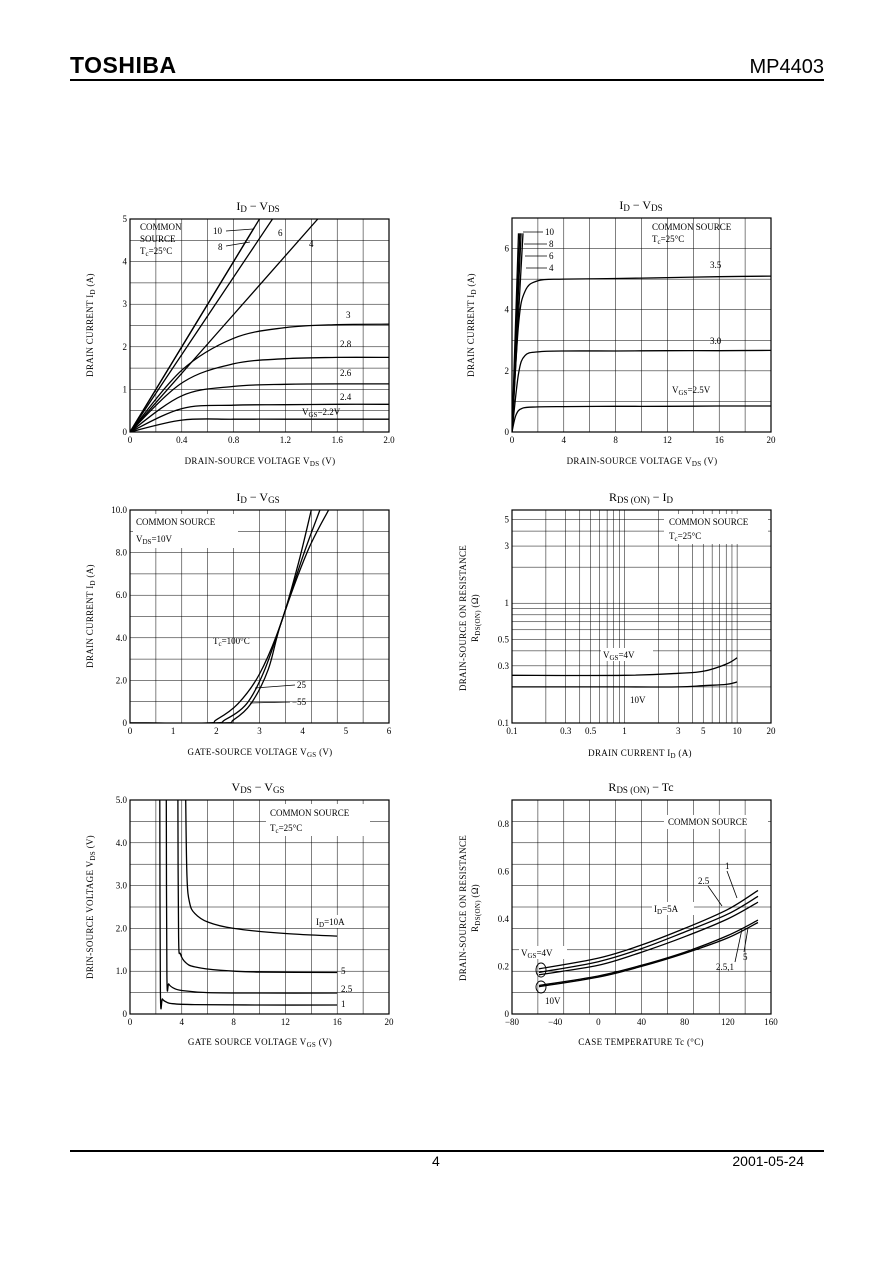 The height and width of the screenshot is (1263, 892). I want to click on x-tick-label: 0.1, so click(511, 731).